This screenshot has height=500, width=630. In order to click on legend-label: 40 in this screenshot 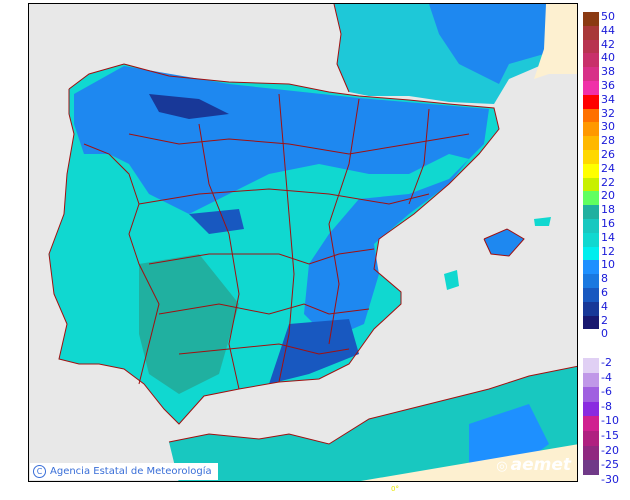, I will do `click(608, 58)`.